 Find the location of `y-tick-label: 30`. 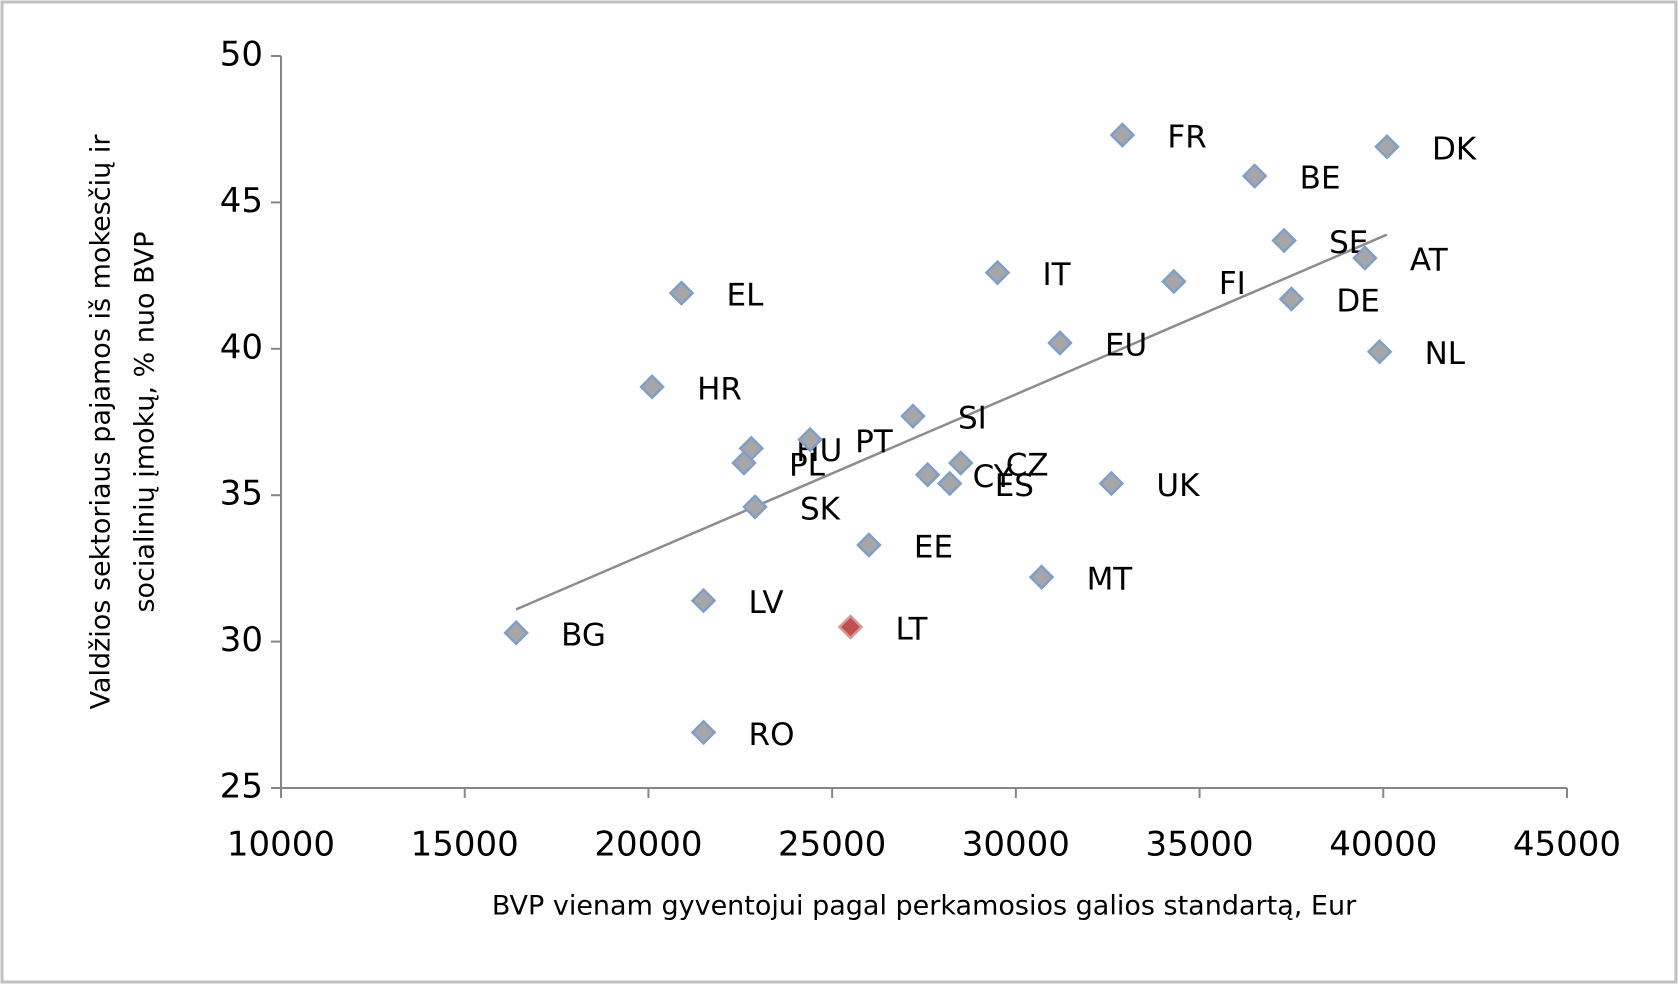

y-tick-label: 30 is located at coordinates (241, 640).